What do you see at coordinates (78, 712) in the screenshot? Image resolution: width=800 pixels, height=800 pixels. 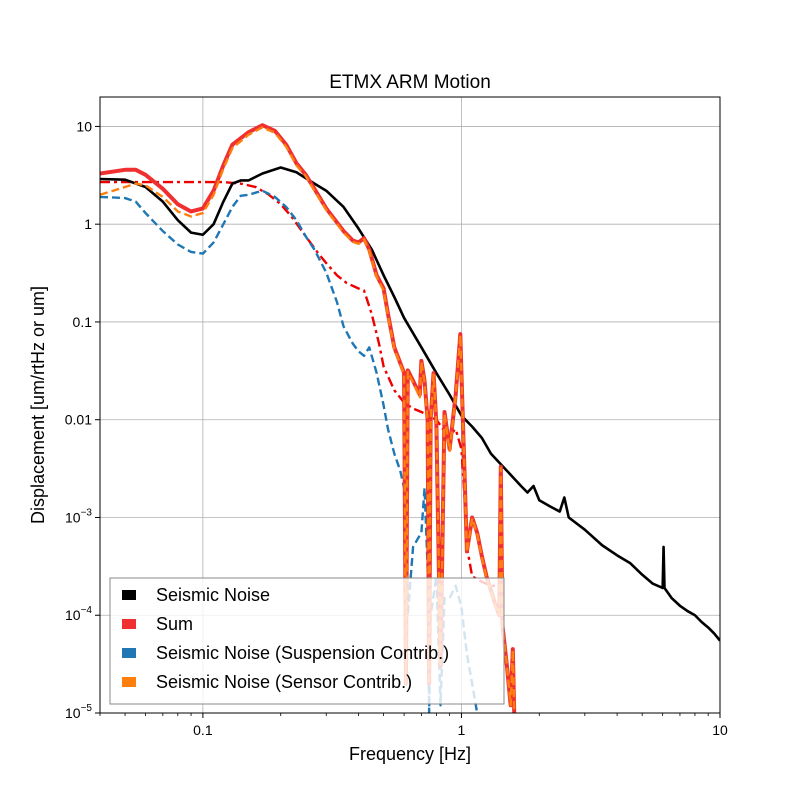 I see `y-tick-label-0: 10⁻⁵` at bounding box center [78, 712].